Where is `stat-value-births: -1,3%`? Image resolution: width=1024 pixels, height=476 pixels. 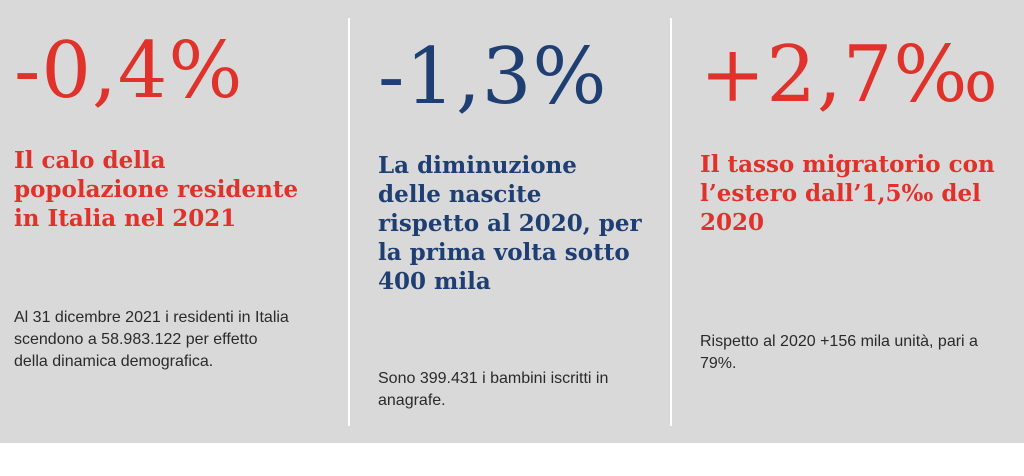 stat-value-births: -1,3% is located at coordinates (493, 77).